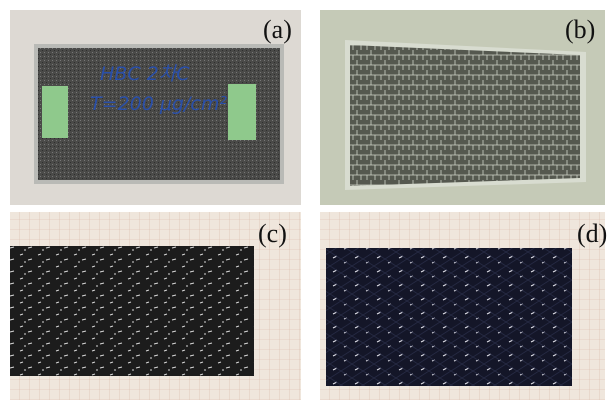 The image size is (613, 408). What do you see at coordinates (580, 29) in the screenshot?
I see `panel-label: (b)` at bounding box center [580, 29].